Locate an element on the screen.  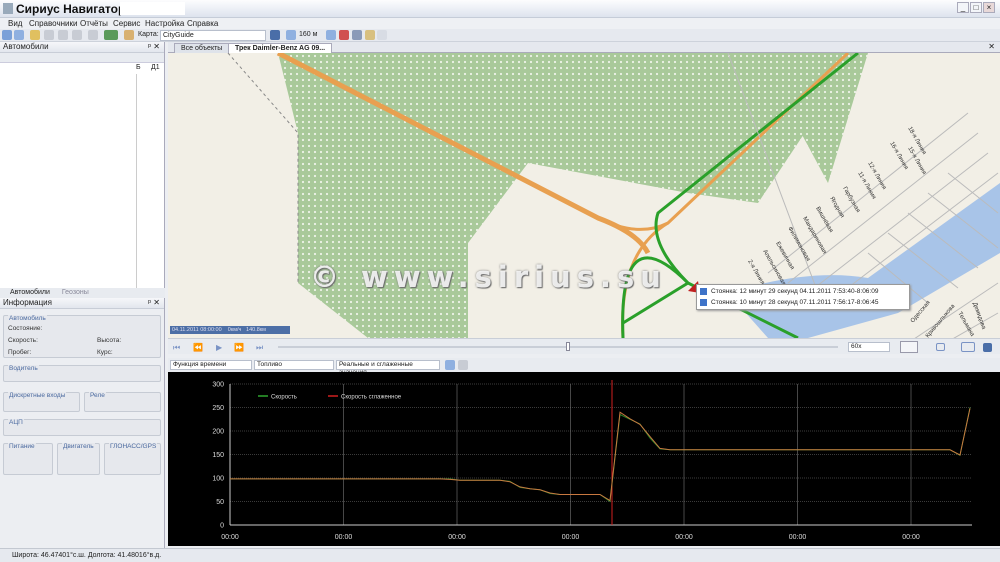
vehicles-panel-header: Автомобили ᵖ ✕ is located at coordinates (82, 47).